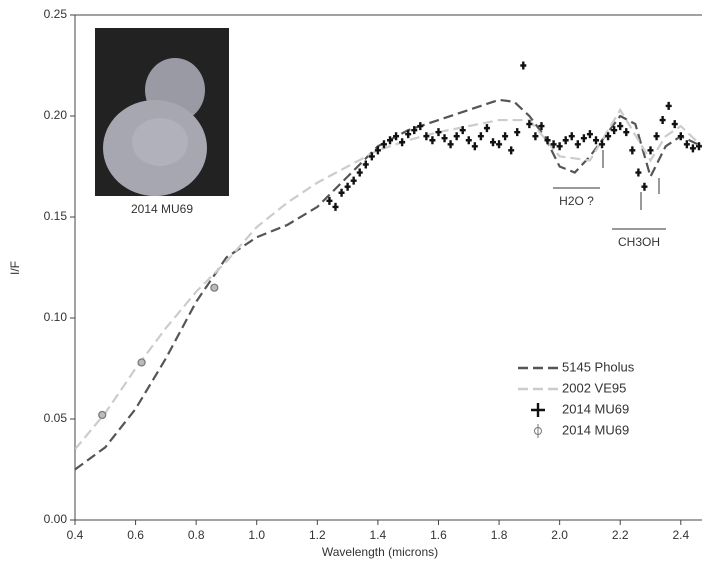 The image size is (702, 571). What do you see at coordinates (162, 112) in the screenshot?
I see `inset-image` at bounding box center [162, 112].